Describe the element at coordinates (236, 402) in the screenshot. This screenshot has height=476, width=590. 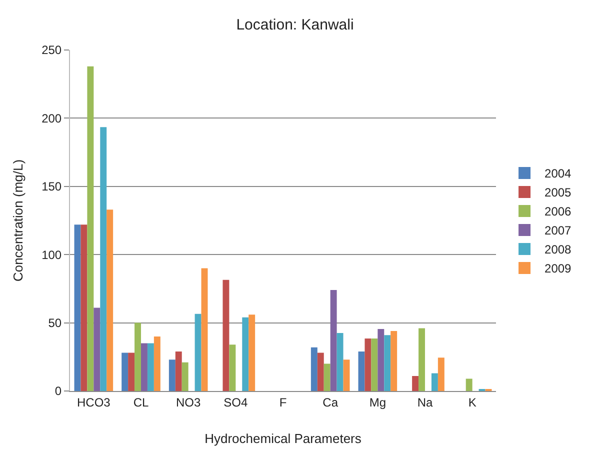
I see `x-tick-label: SO4` at that location.